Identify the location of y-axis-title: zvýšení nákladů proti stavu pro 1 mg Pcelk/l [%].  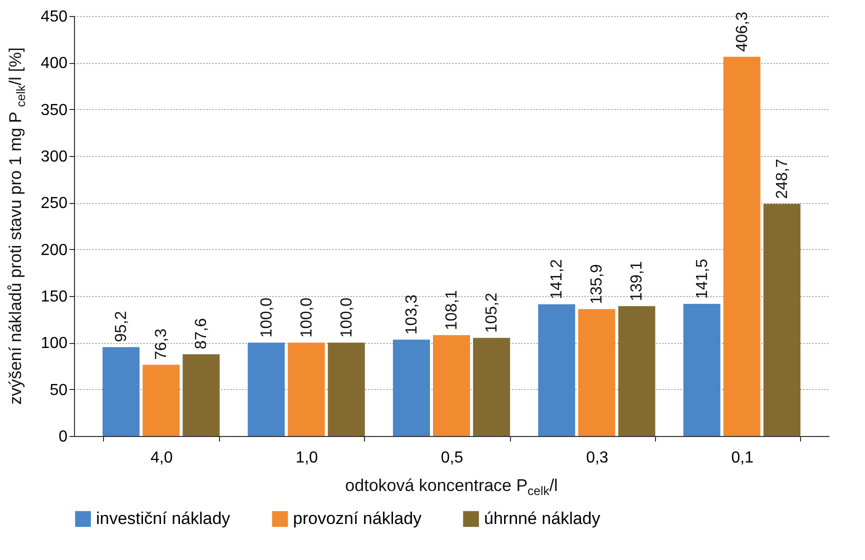
(17, 226).